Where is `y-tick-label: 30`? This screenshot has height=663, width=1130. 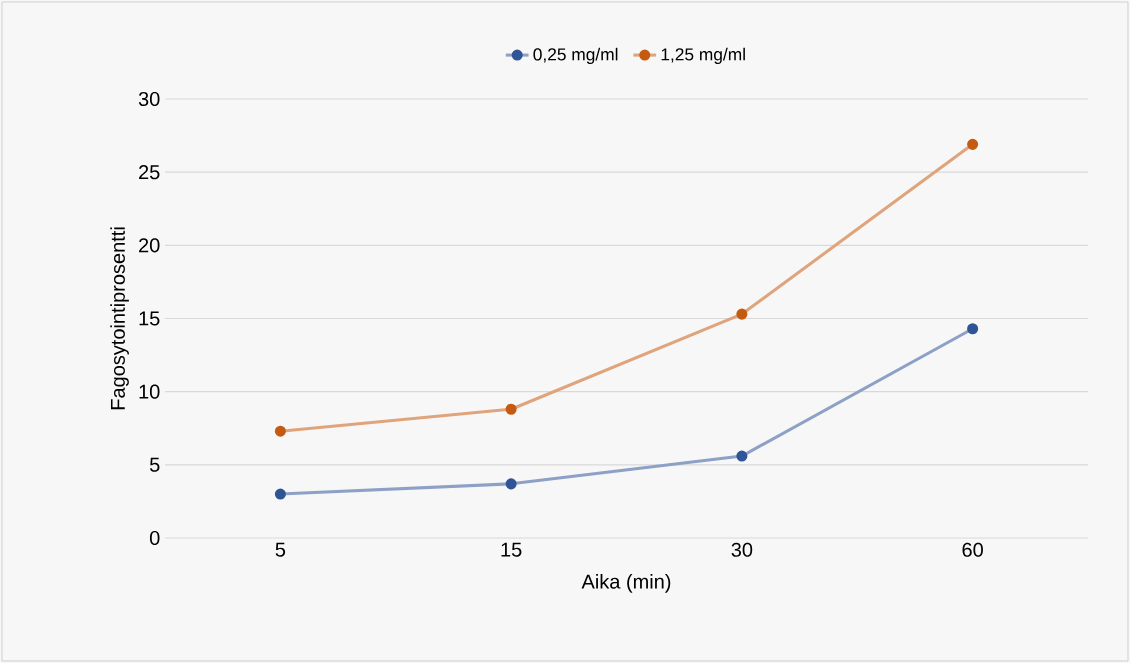
y-tick-label: 30 is located at coordinates (149, 99).